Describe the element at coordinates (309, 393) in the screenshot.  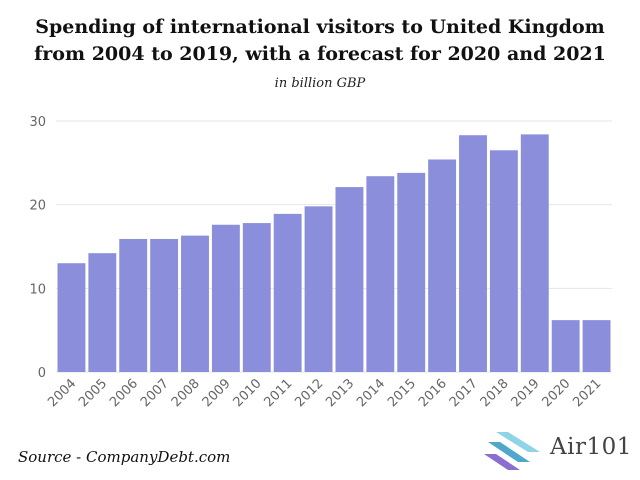
I see `x-tick-label: 2012` at that location.